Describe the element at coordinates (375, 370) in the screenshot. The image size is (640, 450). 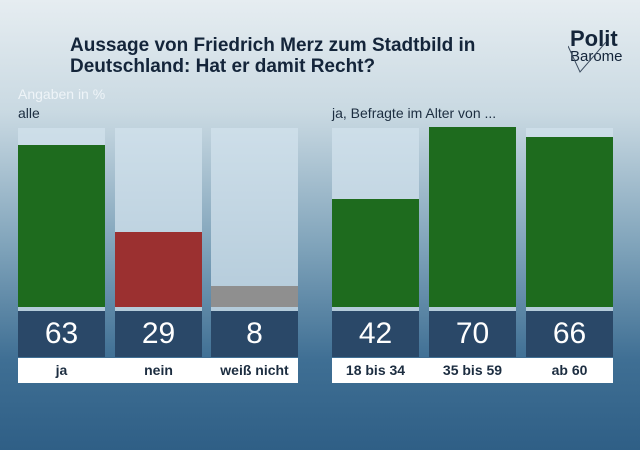
I see `category-label: 18 bis 34` at that location.